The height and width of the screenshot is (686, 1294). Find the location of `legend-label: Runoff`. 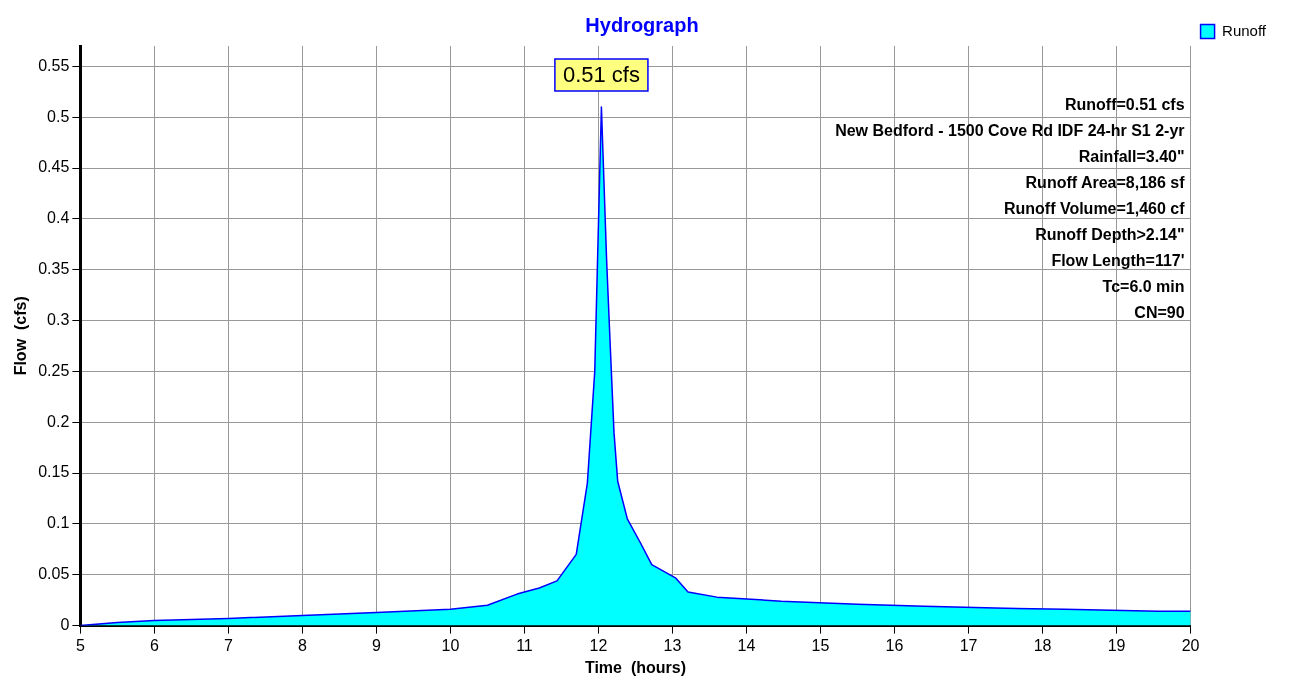

legend-label: Runoff is located at coordinates (1244, 30).